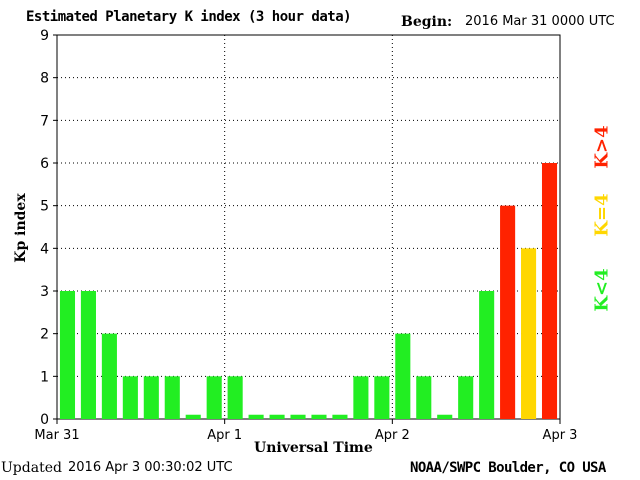 The width and height of the screenshot is (640, 480). Describe the element at coordinates (44, 79) in the screenshot. I see `y-tick-label: 8` at that location.